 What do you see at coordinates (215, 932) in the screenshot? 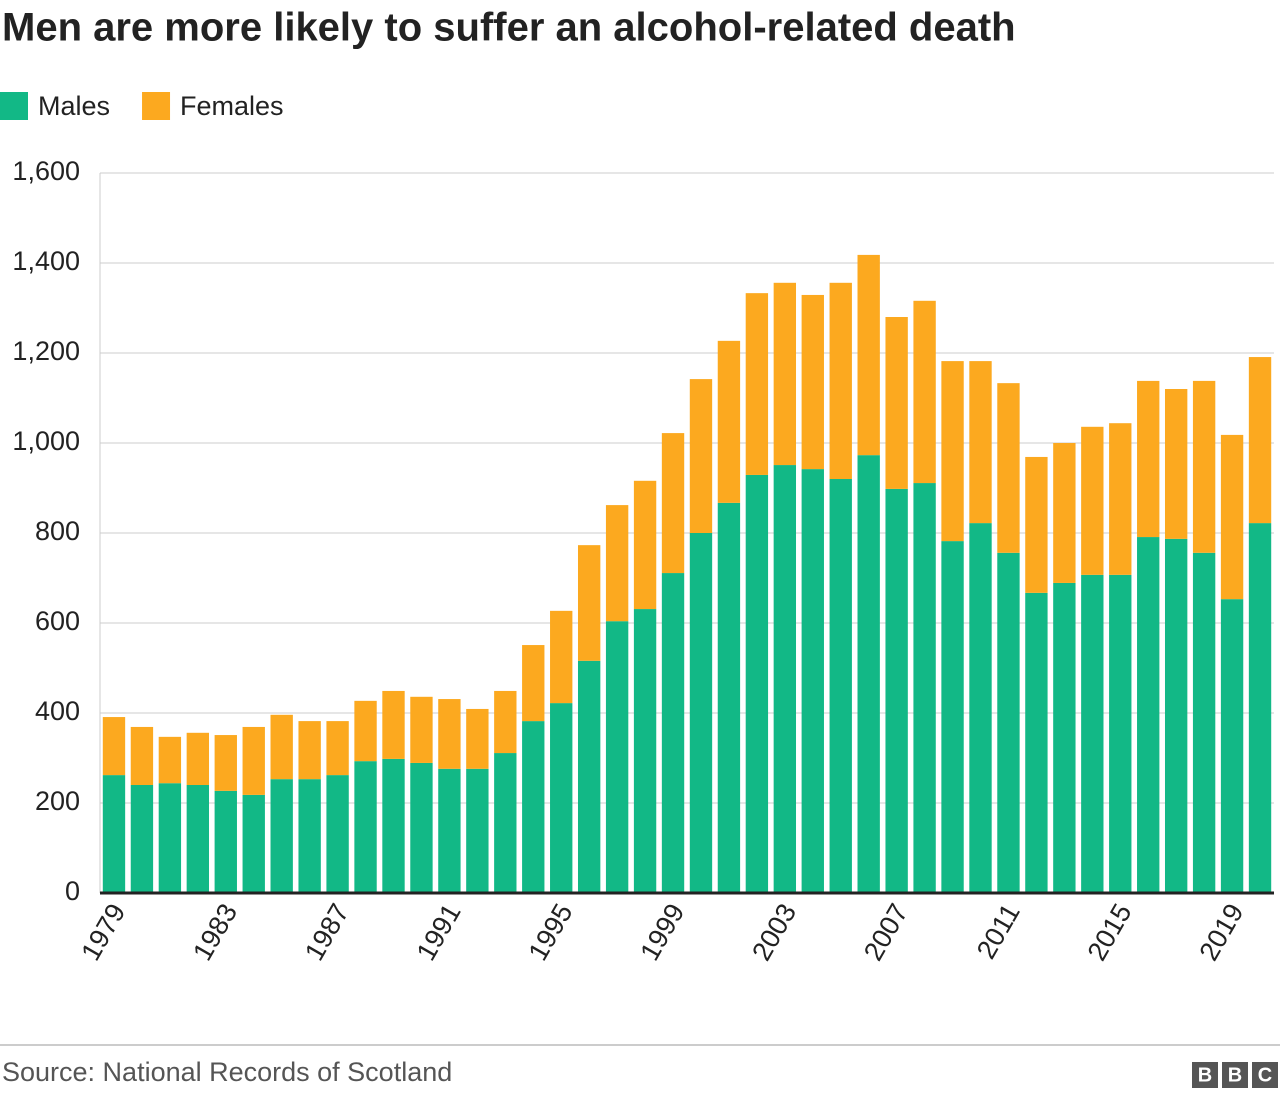
I see `x-tick-label: 1983` at bounding box center [215, 932].